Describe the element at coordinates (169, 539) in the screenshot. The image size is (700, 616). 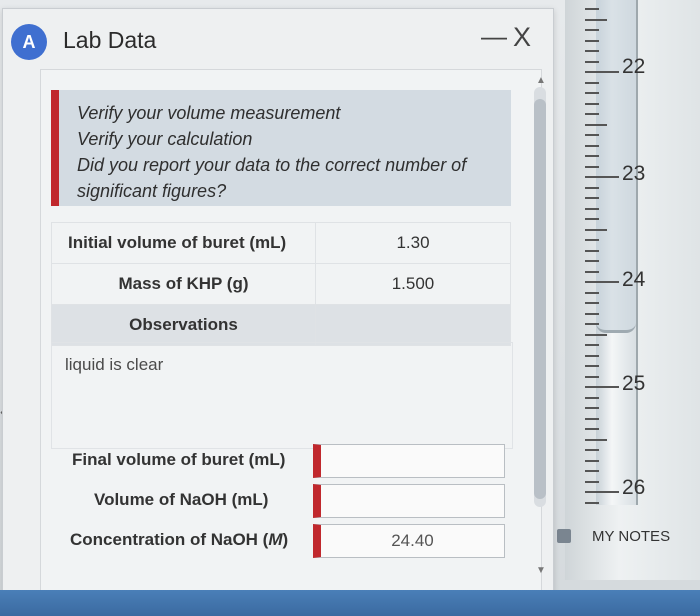
I see `concentration-label-text: Concentration of NaOH (` at that location.